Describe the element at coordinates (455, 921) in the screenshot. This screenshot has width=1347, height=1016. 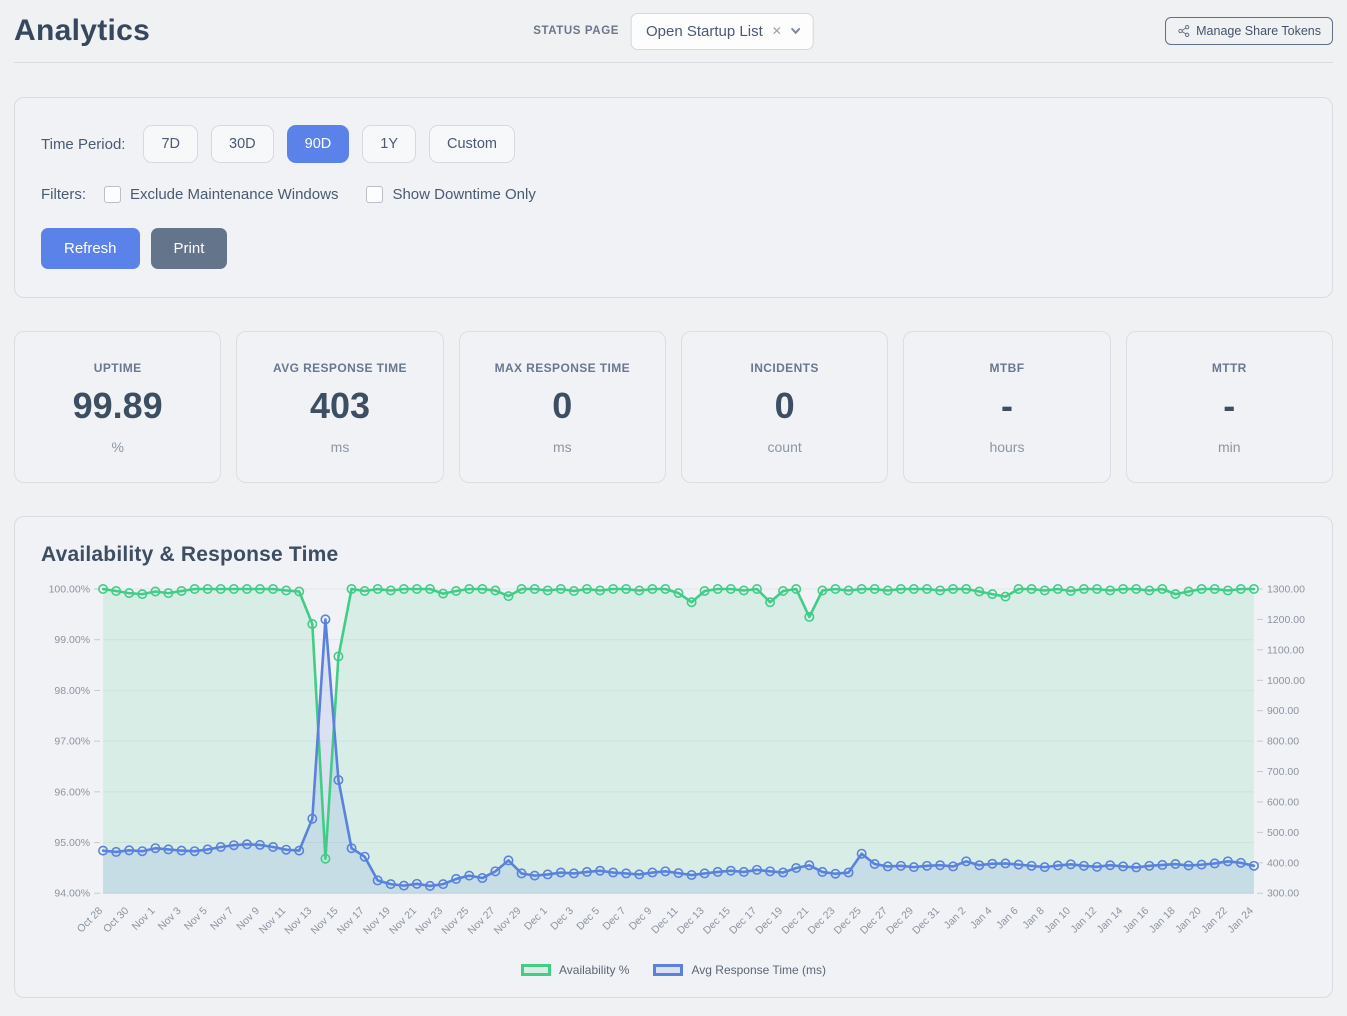
I see `svg-text: Nov 25` at that location.